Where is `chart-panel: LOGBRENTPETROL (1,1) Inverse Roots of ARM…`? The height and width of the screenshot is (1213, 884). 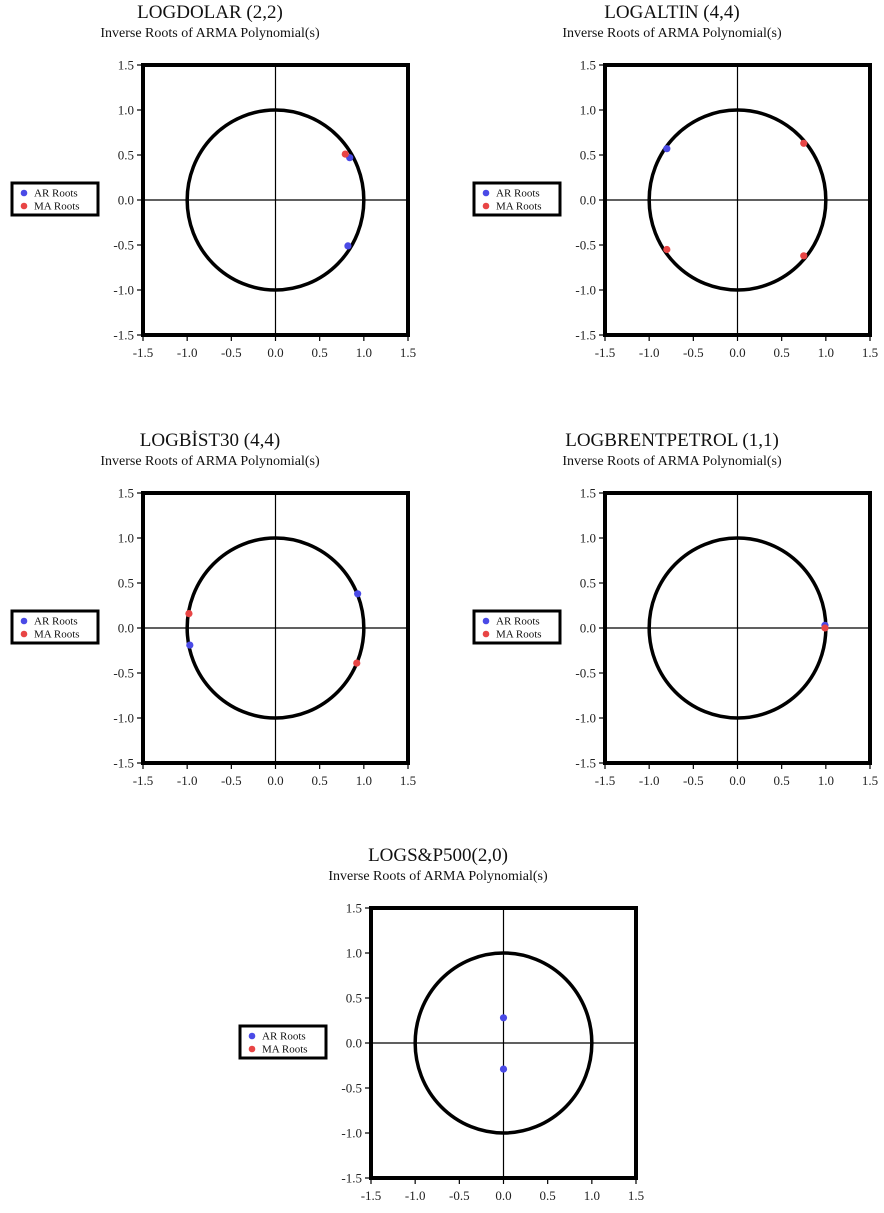
chart-panel: LOGBRENTPETROL (1,1) Inverse Roots of ARM… is located at coordinates (672, 613).